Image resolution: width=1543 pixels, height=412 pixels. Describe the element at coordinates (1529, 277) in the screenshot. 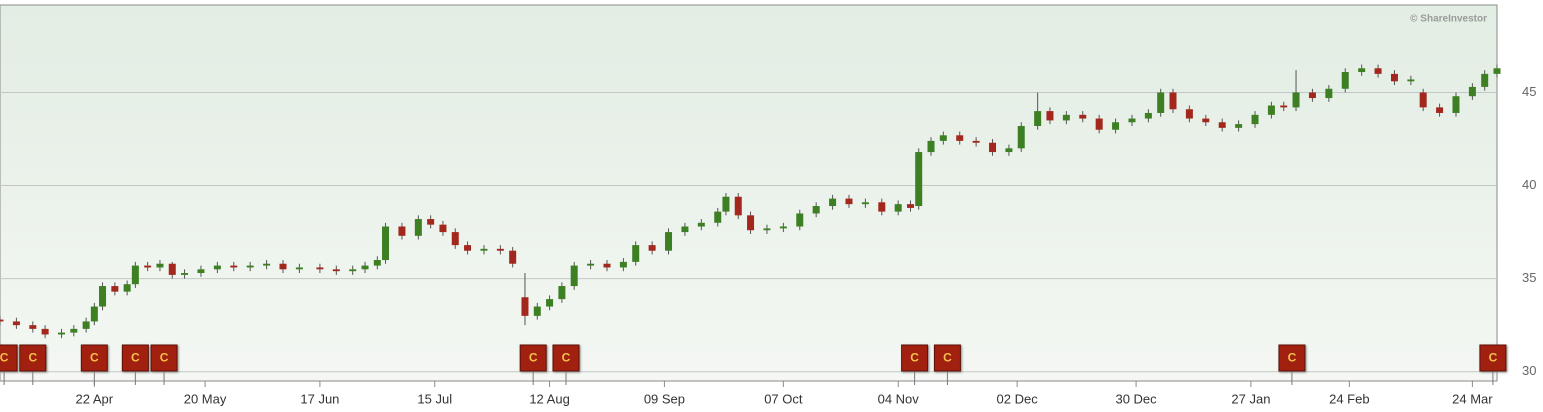

I see `y-tick-label: 35` at that location.